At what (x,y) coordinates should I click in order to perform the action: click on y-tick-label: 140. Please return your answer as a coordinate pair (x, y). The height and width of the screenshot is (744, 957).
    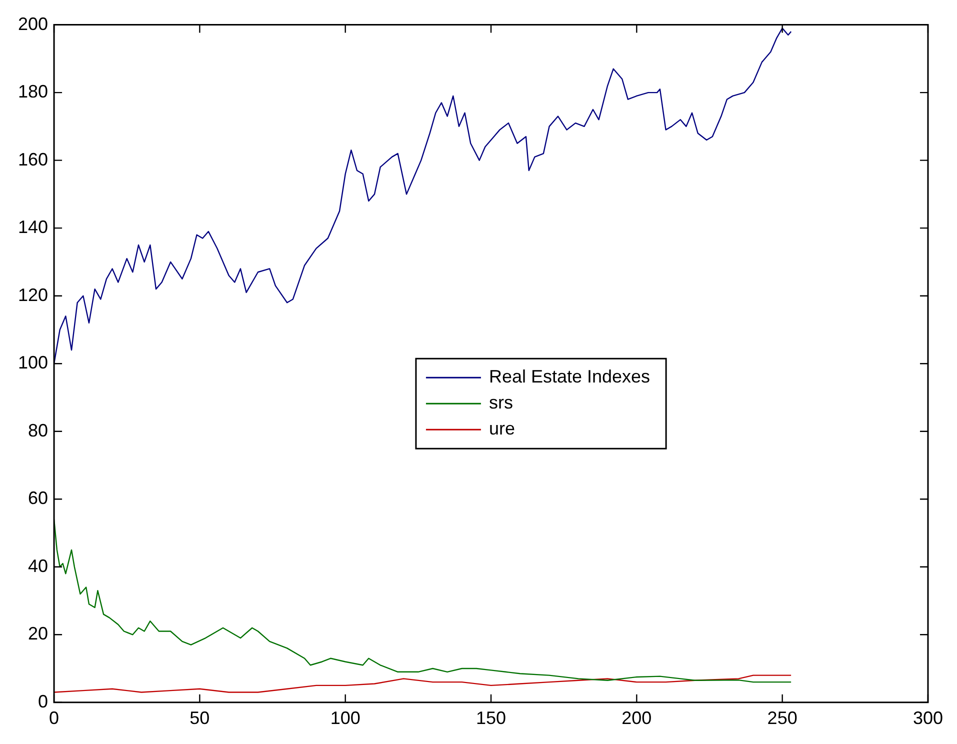
    Looking at the image, I should click on (33, 227).